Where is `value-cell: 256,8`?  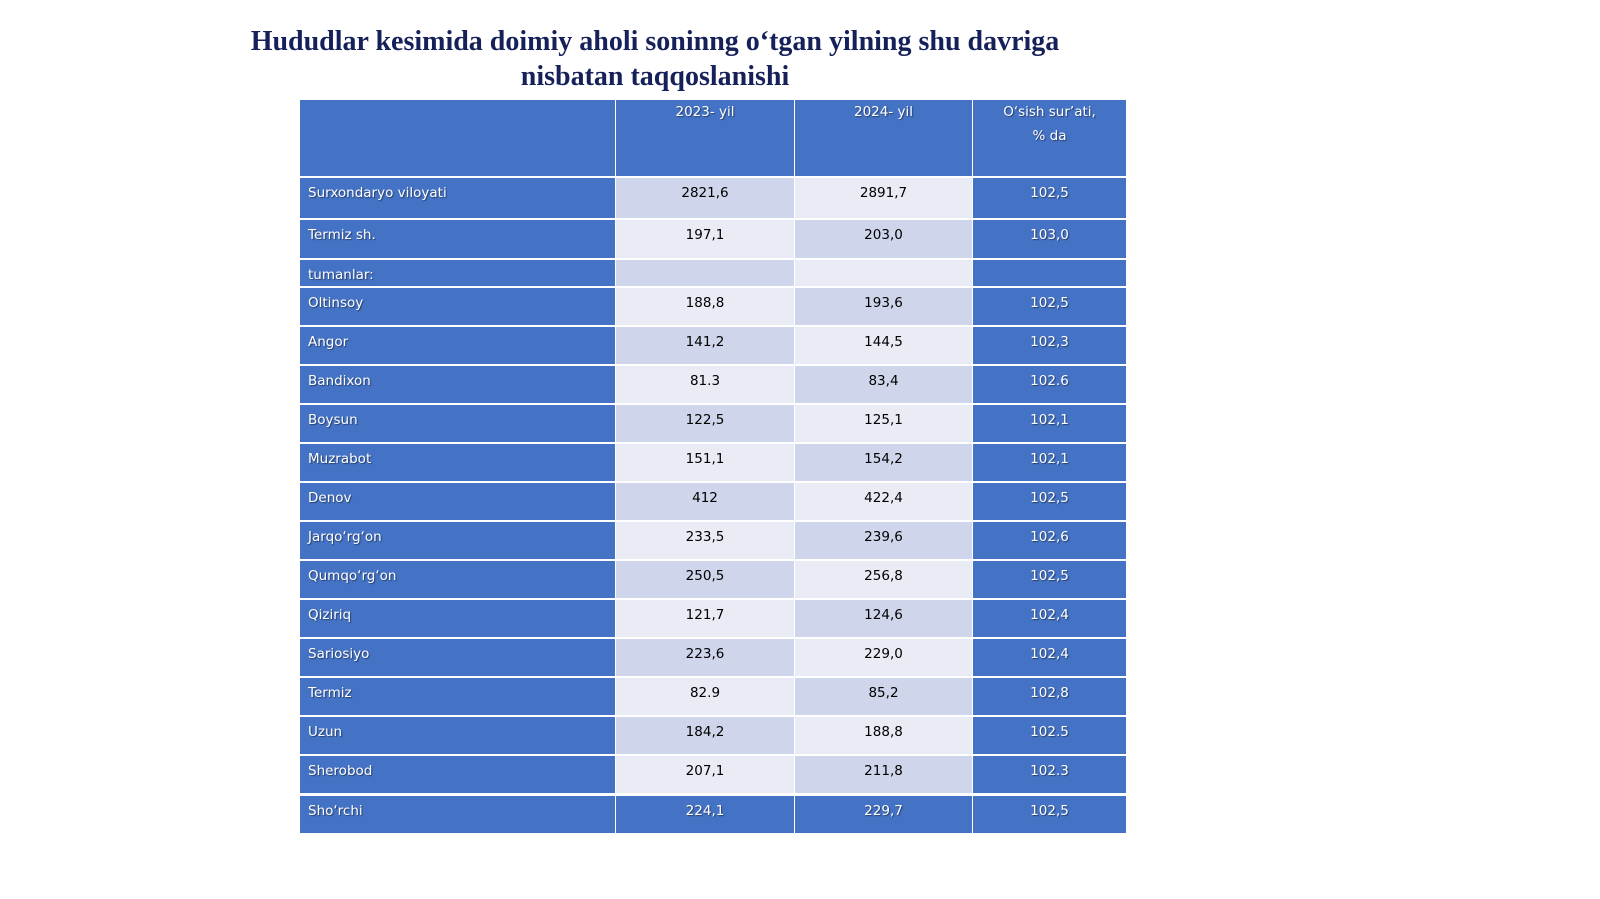 value-cell: 256,8 is located at coordinates (883, 579).